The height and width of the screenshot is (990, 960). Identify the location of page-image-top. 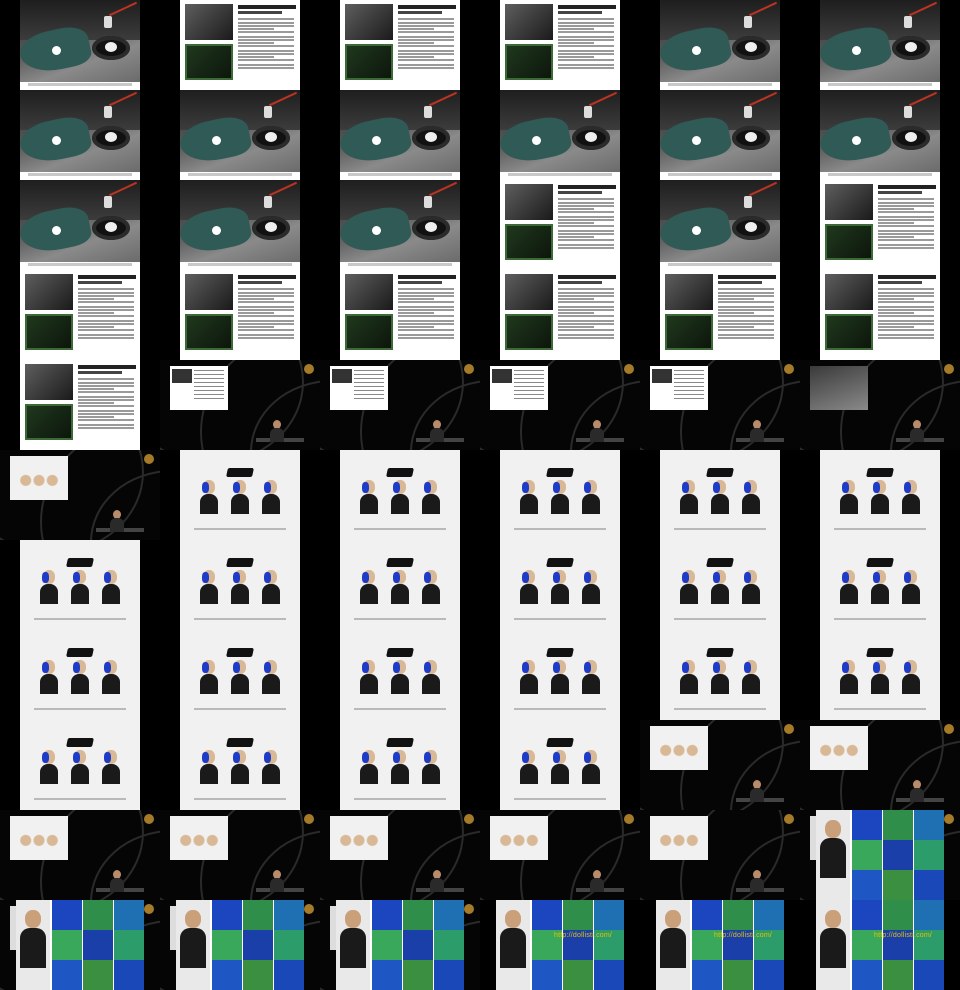
(849, 202).